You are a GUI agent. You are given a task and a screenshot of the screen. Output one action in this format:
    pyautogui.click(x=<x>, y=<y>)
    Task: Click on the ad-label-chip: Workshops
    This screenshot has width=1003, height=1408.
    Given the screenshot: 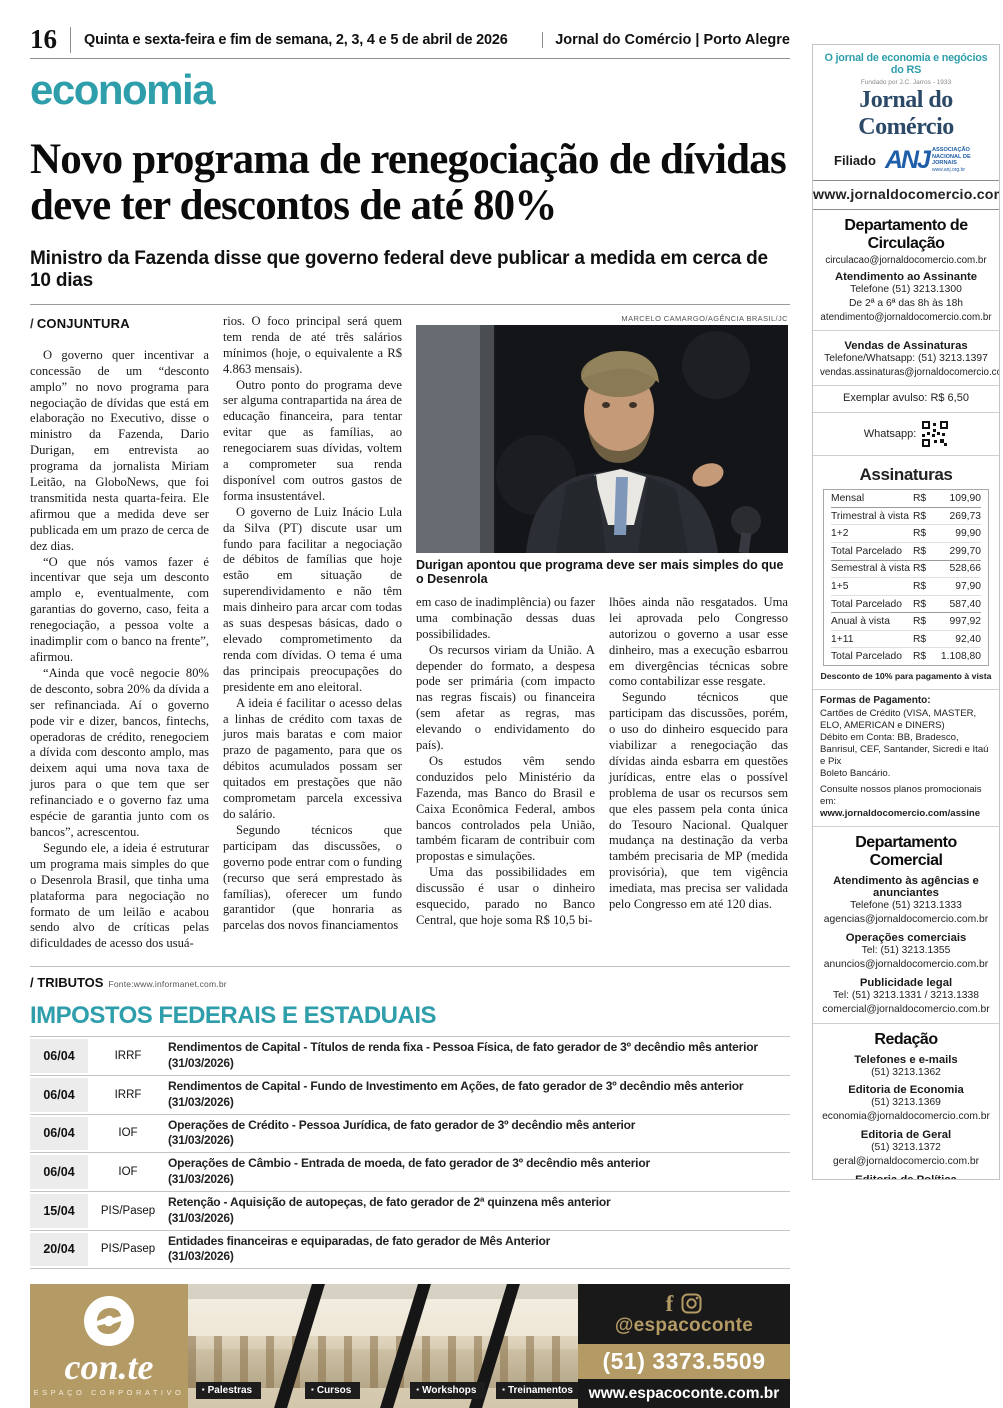 What is the action you would take?
    pyautogui.click(x=448, y=1391)
    